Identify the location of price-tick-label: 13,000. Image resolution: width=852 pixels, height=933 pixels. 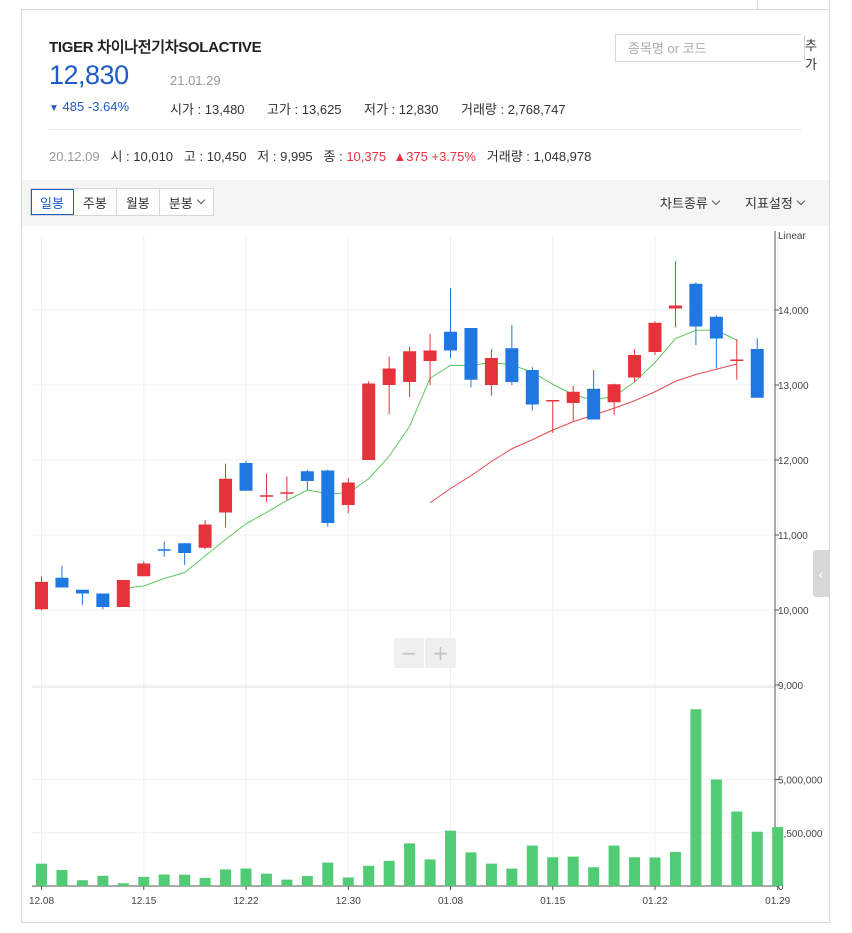
(793, 386).